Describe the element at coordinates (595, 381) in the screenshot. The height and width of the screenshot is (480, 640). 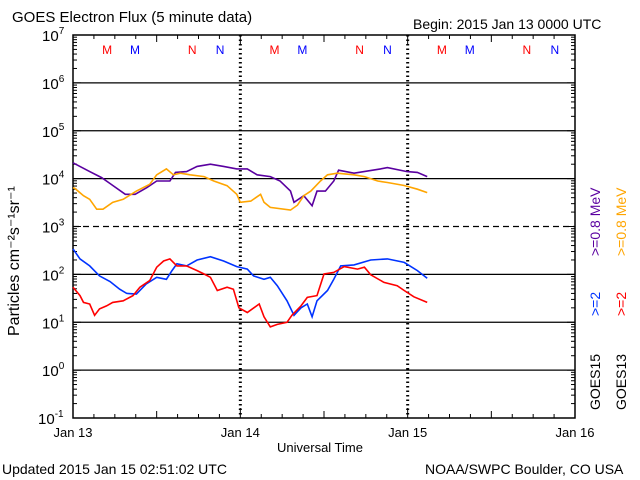
I see `legend-goes15: GOES15` at that location.